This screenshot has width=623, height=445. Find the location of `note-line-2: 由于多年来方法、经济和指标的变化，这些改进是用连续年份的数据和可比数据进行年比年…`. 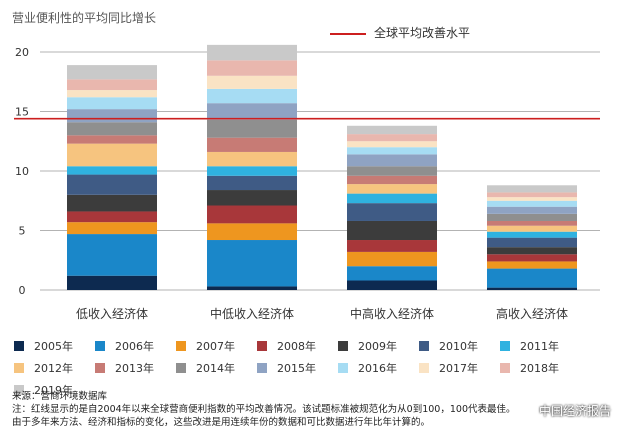

note-line-2: 由于多年来方法、经济和指标的变化，这些改进是用连续年份的数据和可比数据进行年比年… is located at coordinates (221, 422).